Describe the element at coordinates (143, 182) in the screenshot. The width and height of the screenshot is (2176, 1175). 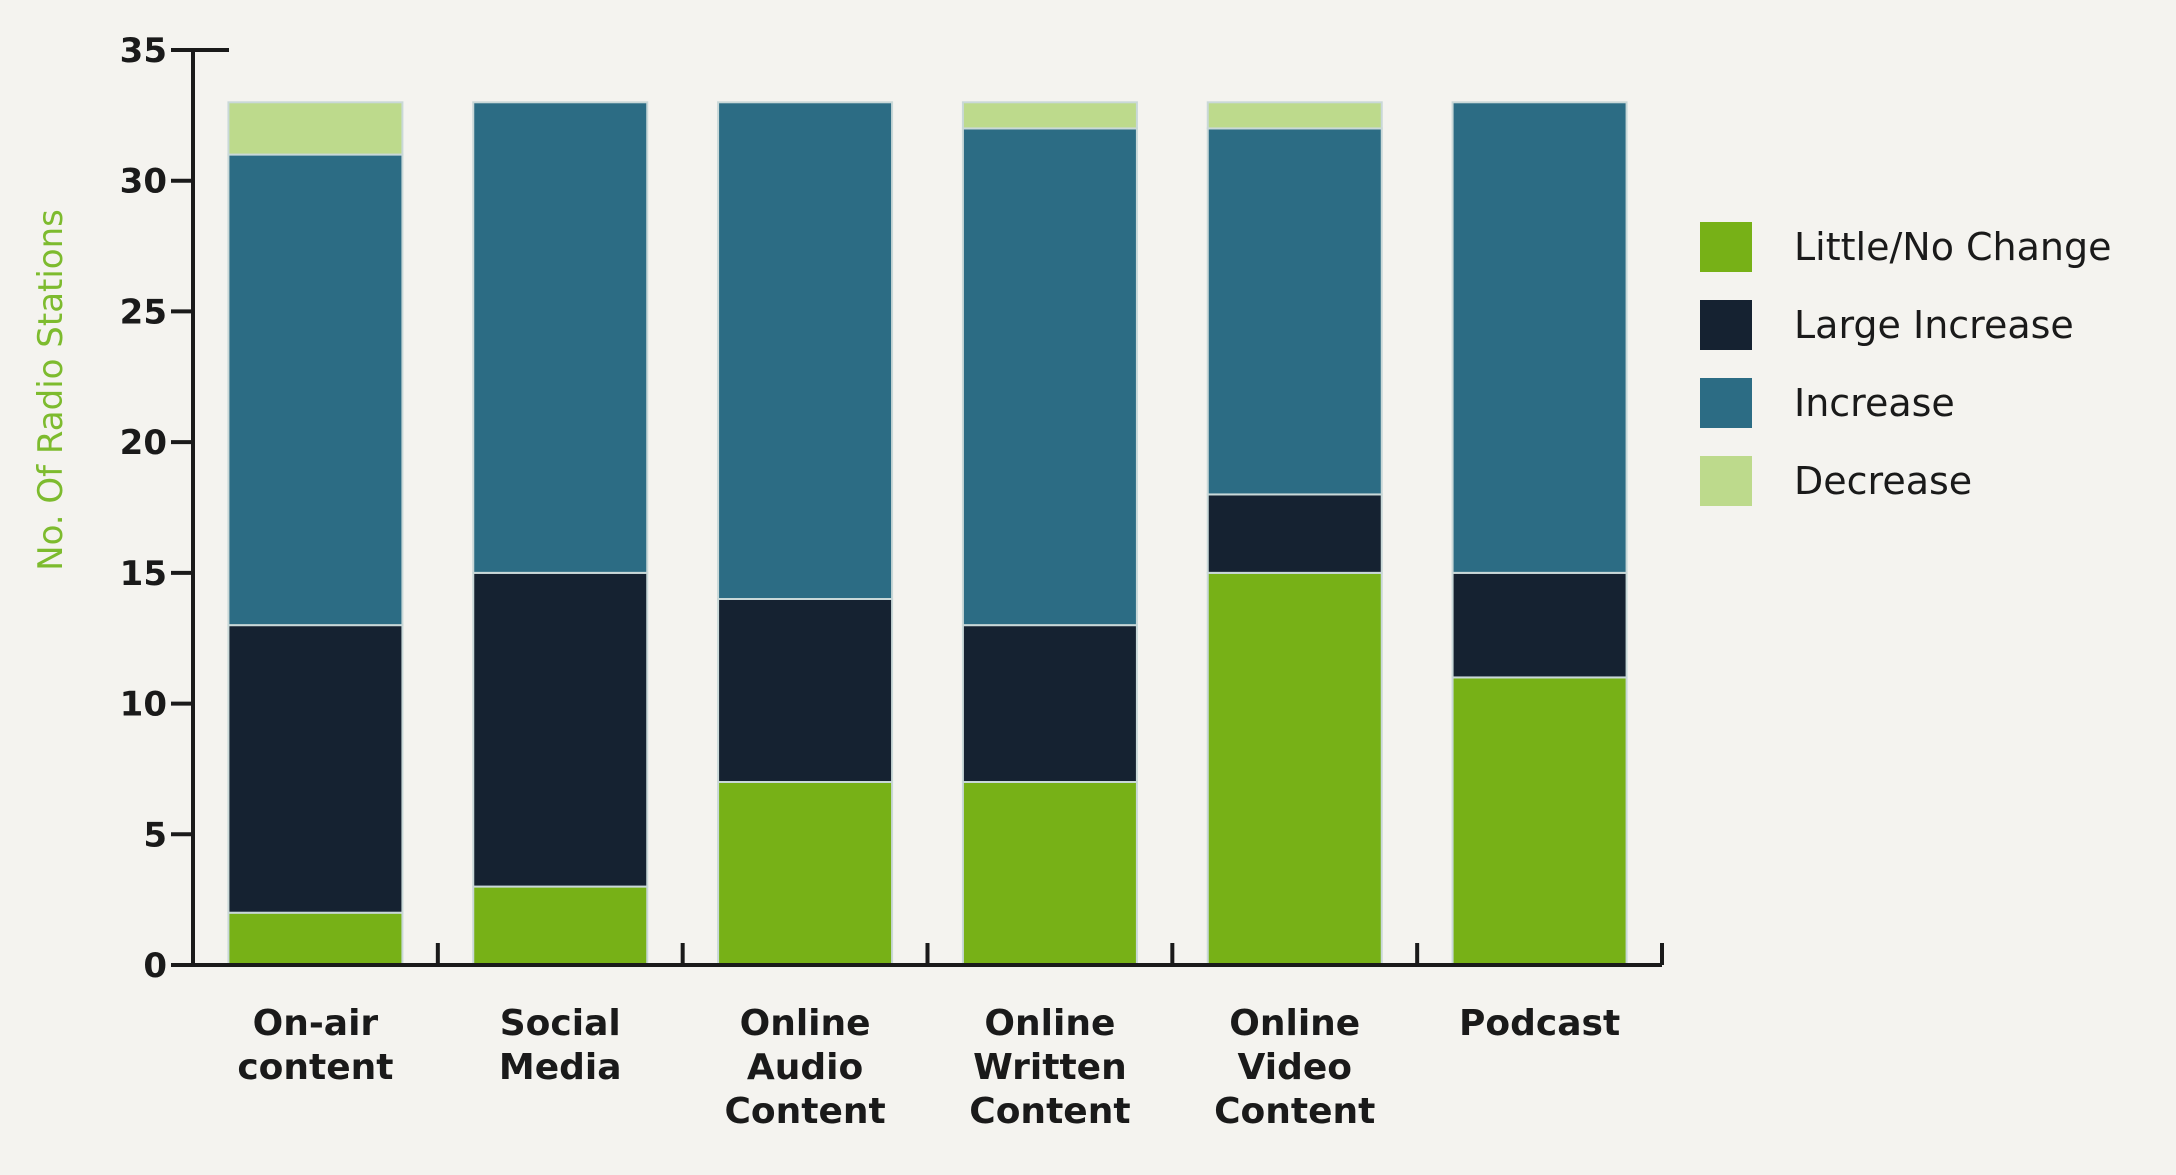
I see `y-tick-label: 30` at that location.